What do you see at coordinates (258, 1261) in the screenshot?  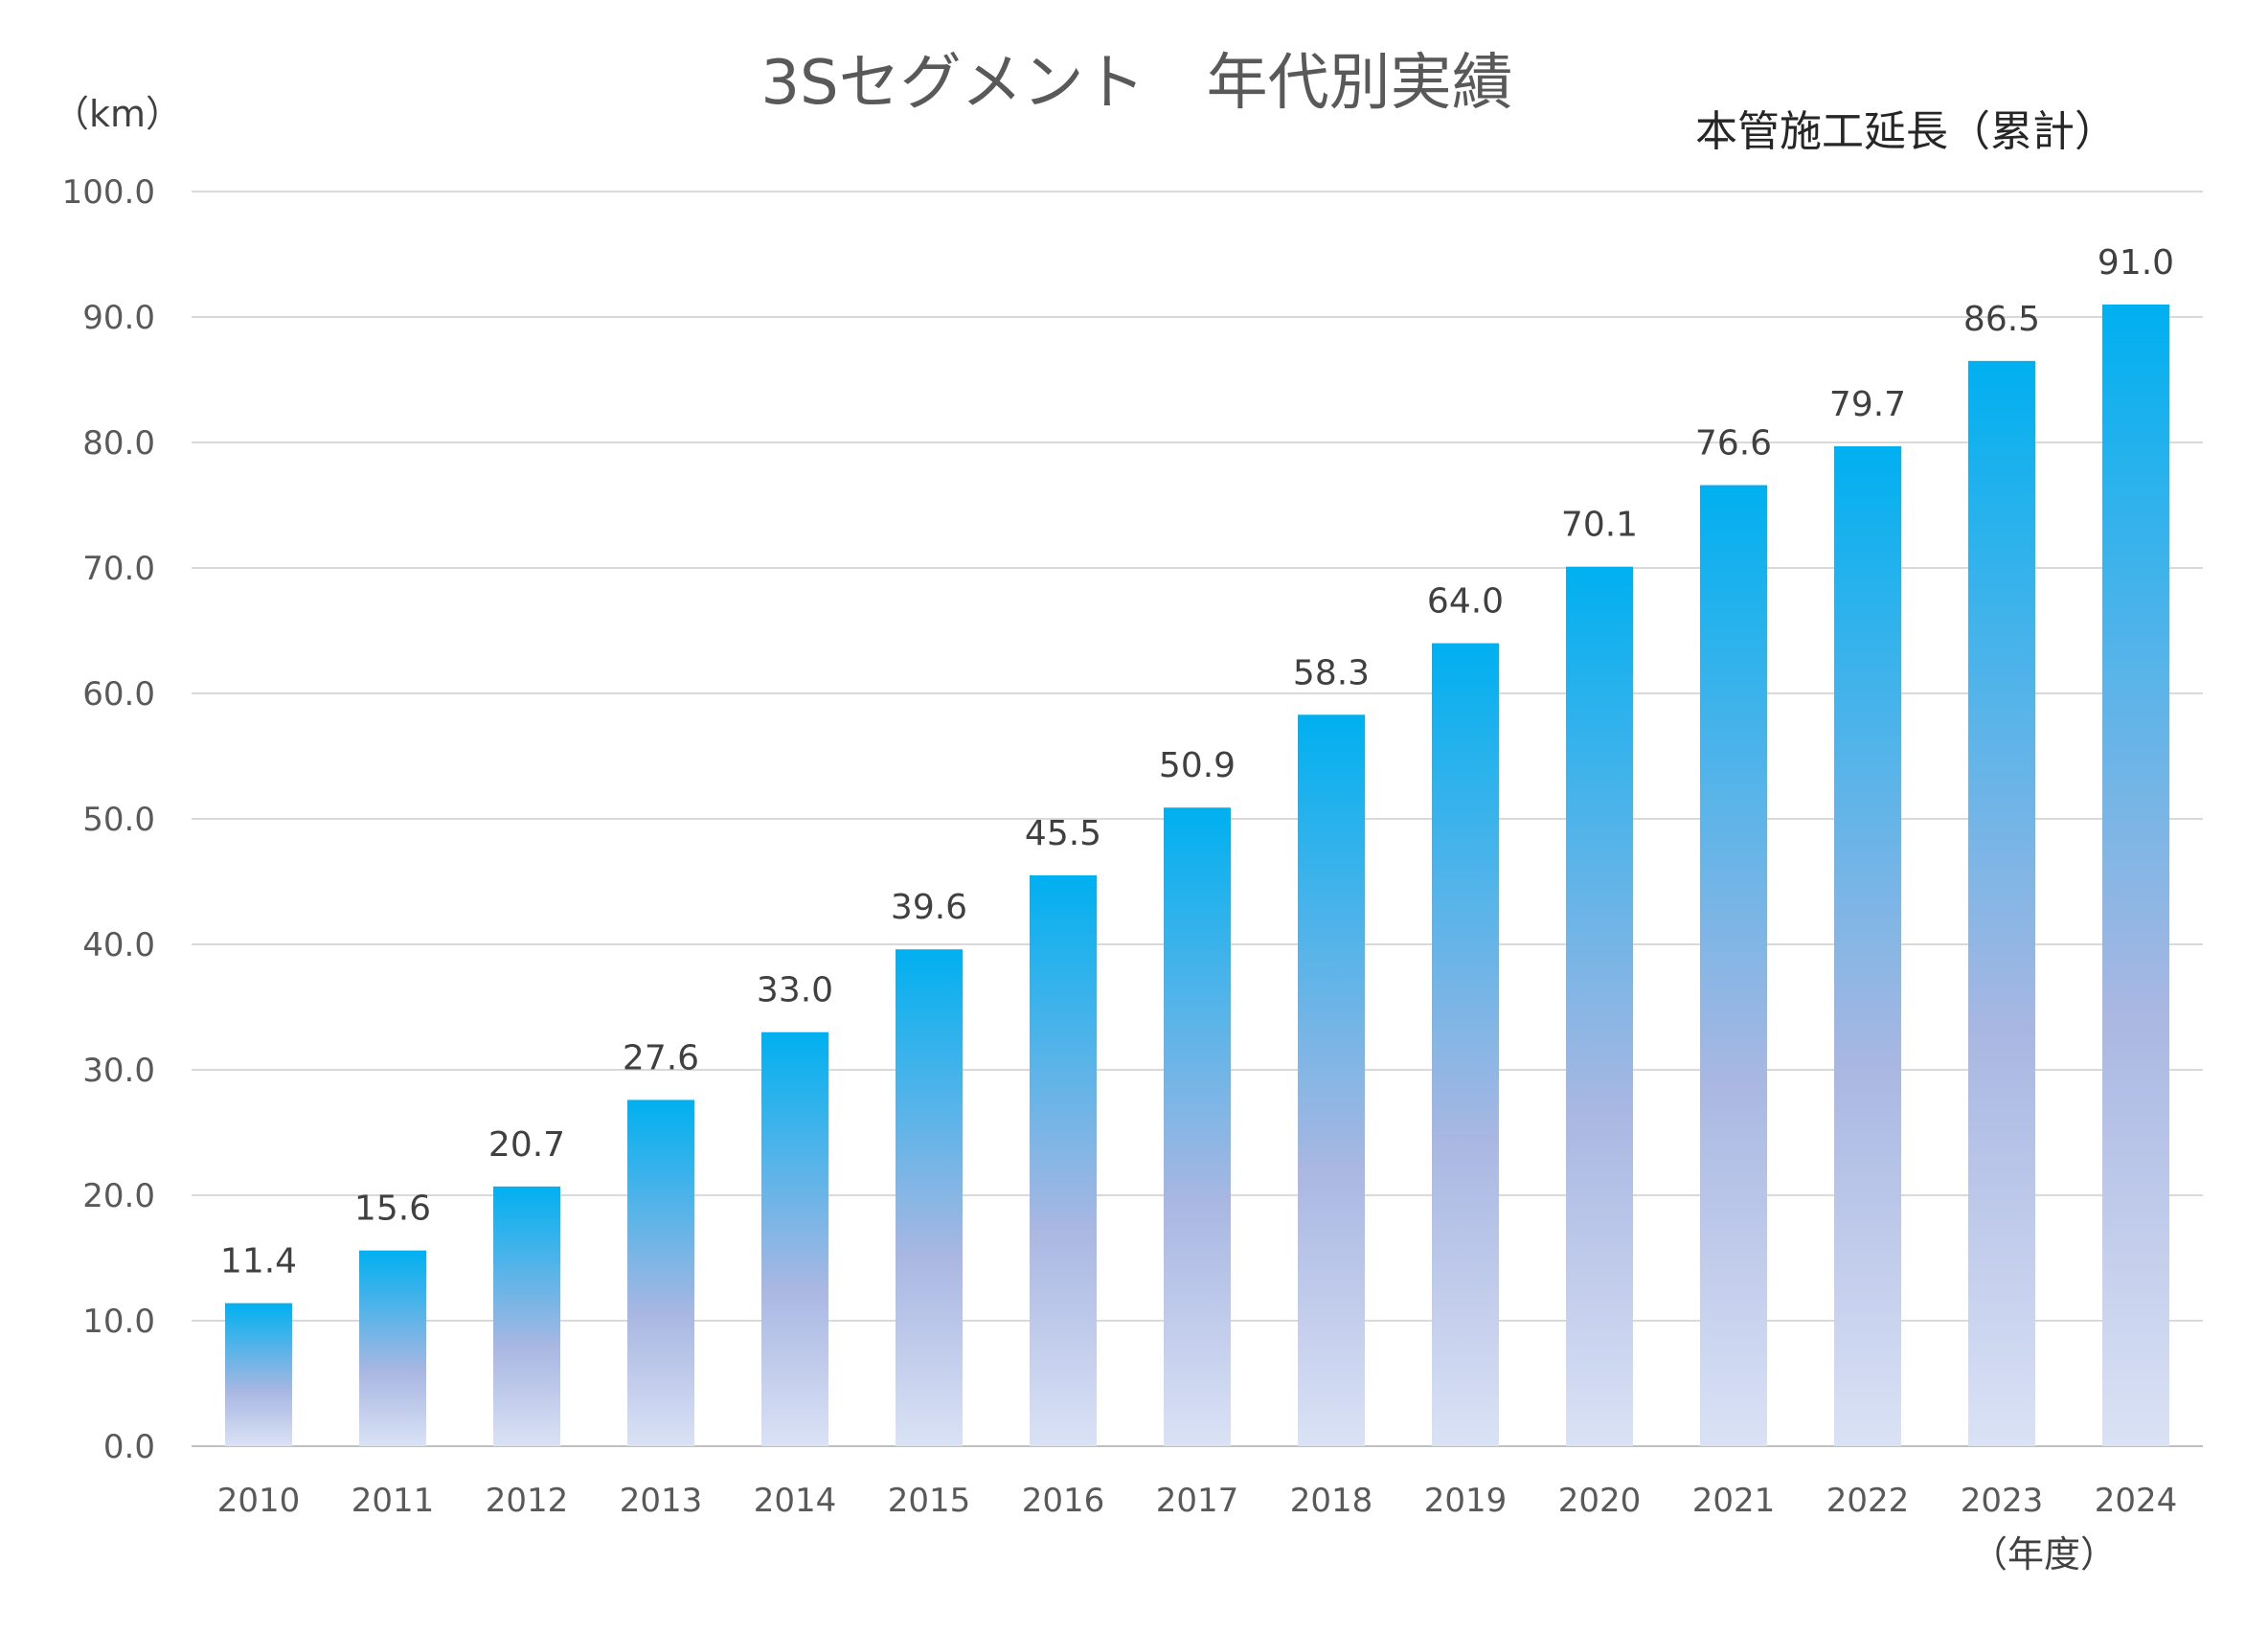 I see `data-label: 11.4` at bounding box center [258, 1261].